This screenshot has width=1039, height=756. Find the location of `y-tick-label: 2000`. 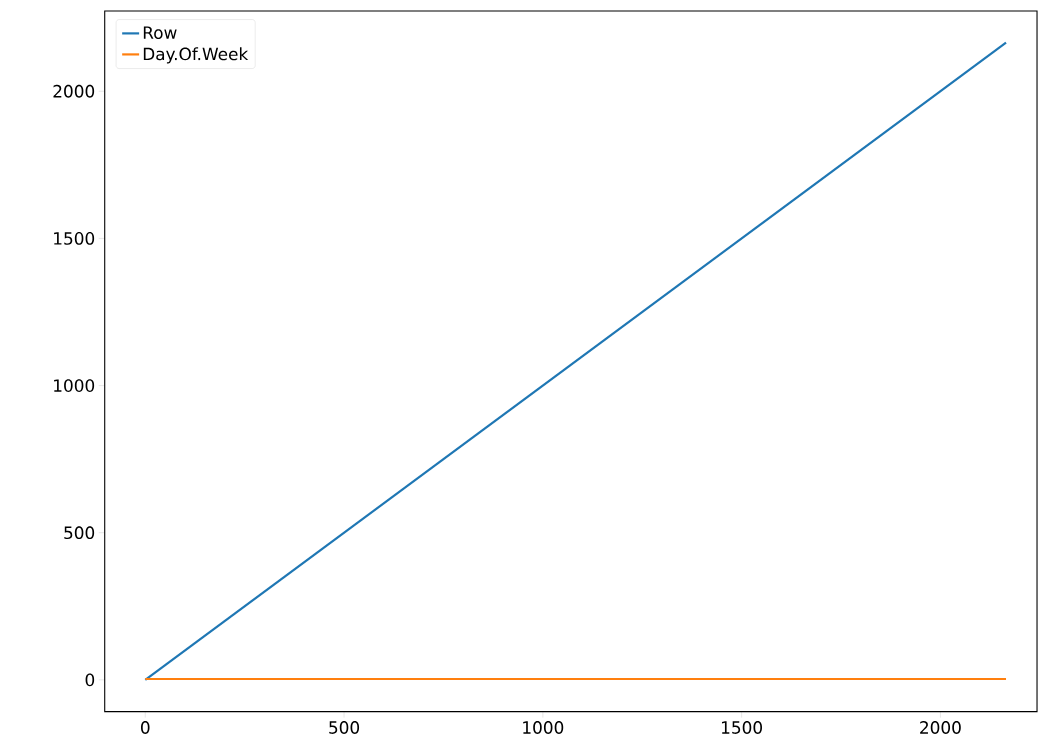

y-tick-label: 2000 is located at coordinates (74, 91).